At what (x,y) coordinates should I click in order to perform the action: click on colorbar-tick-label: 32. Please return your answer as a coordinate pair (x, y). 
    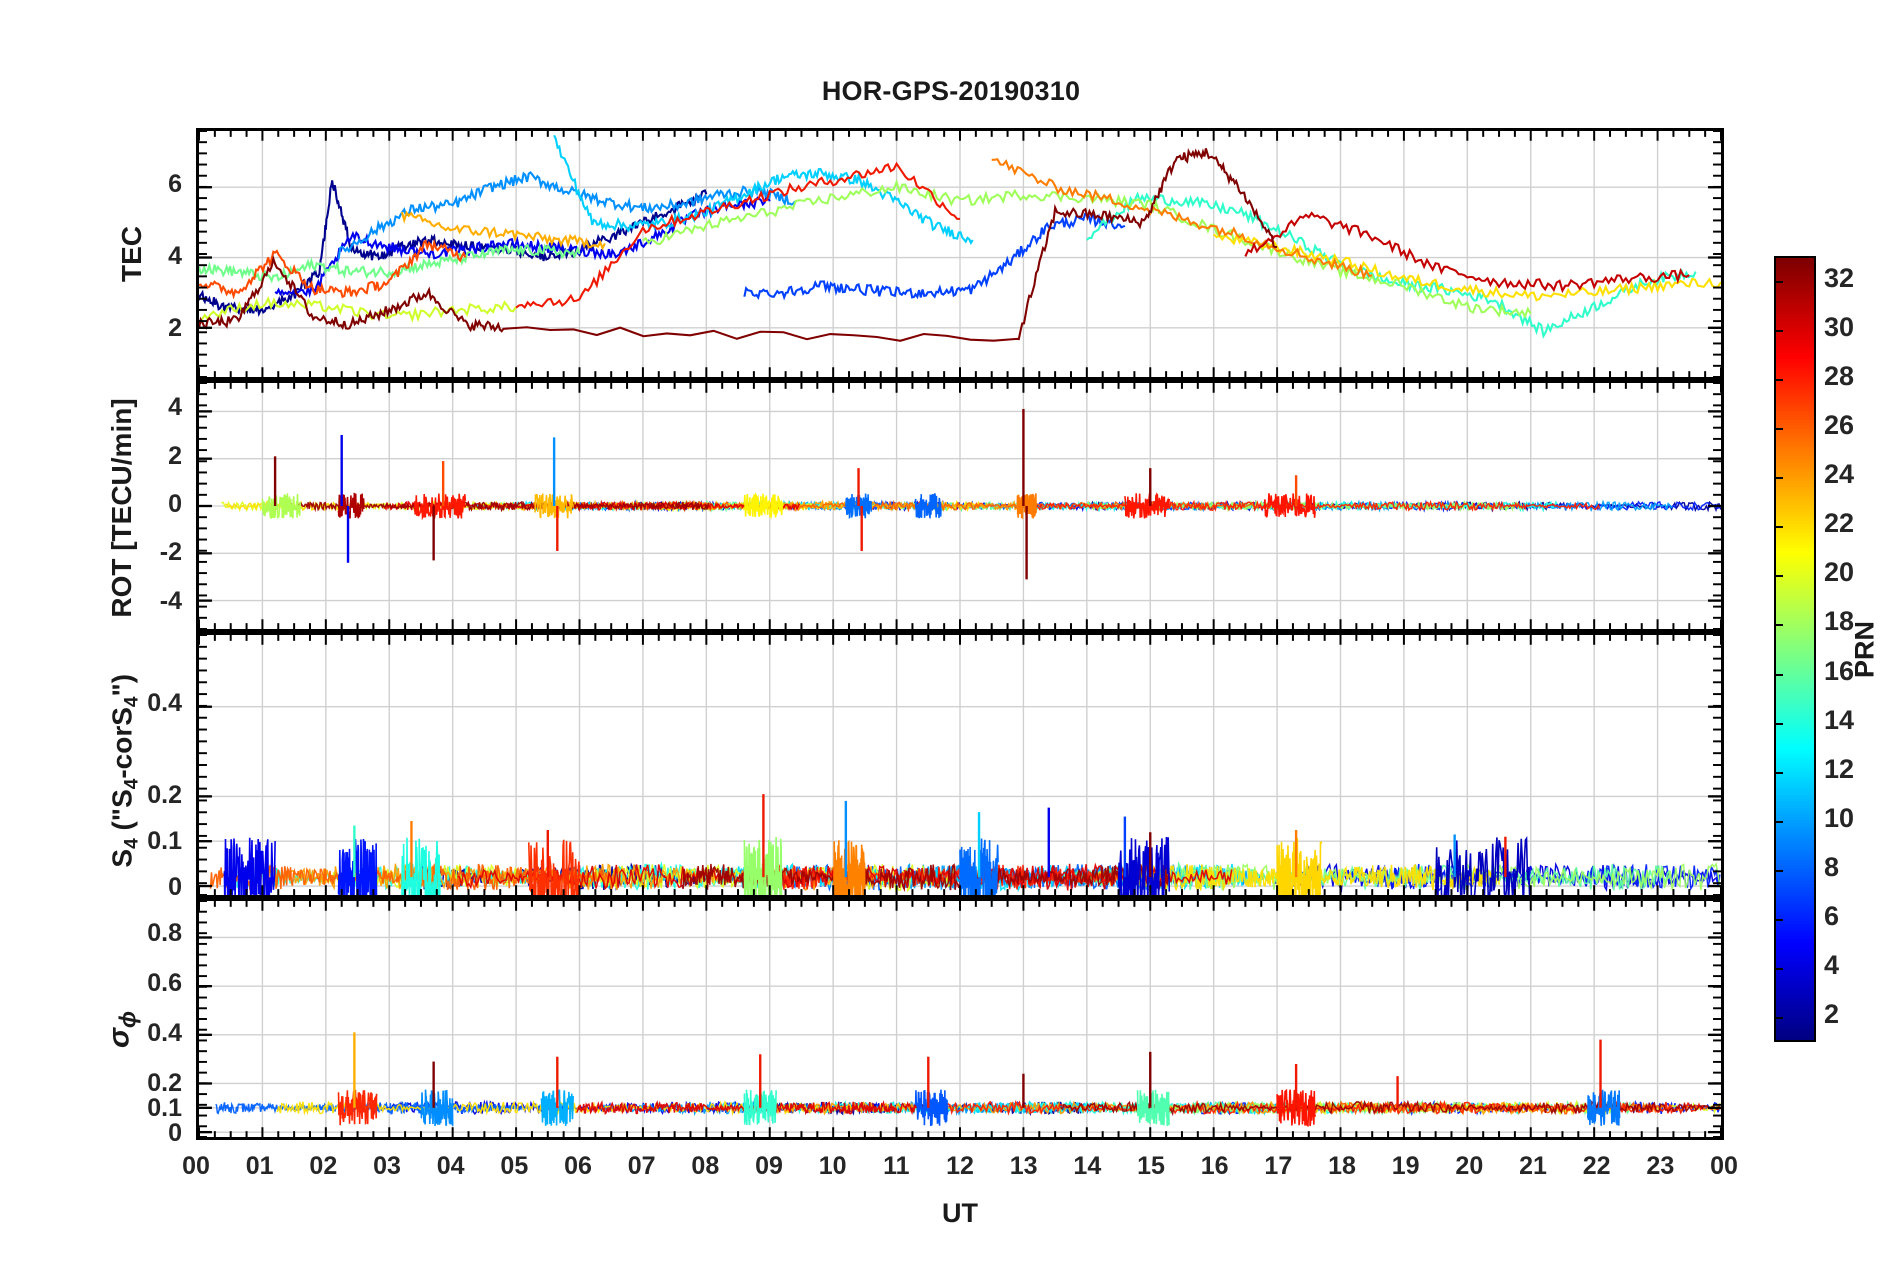
    Looking at the image, I should click on (1839, 277).